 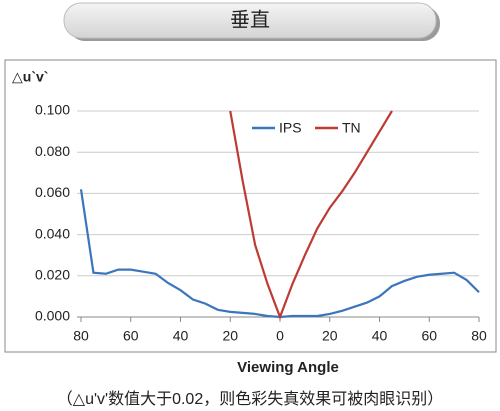 I want to click on title-pill, so click(x=250, y=20).